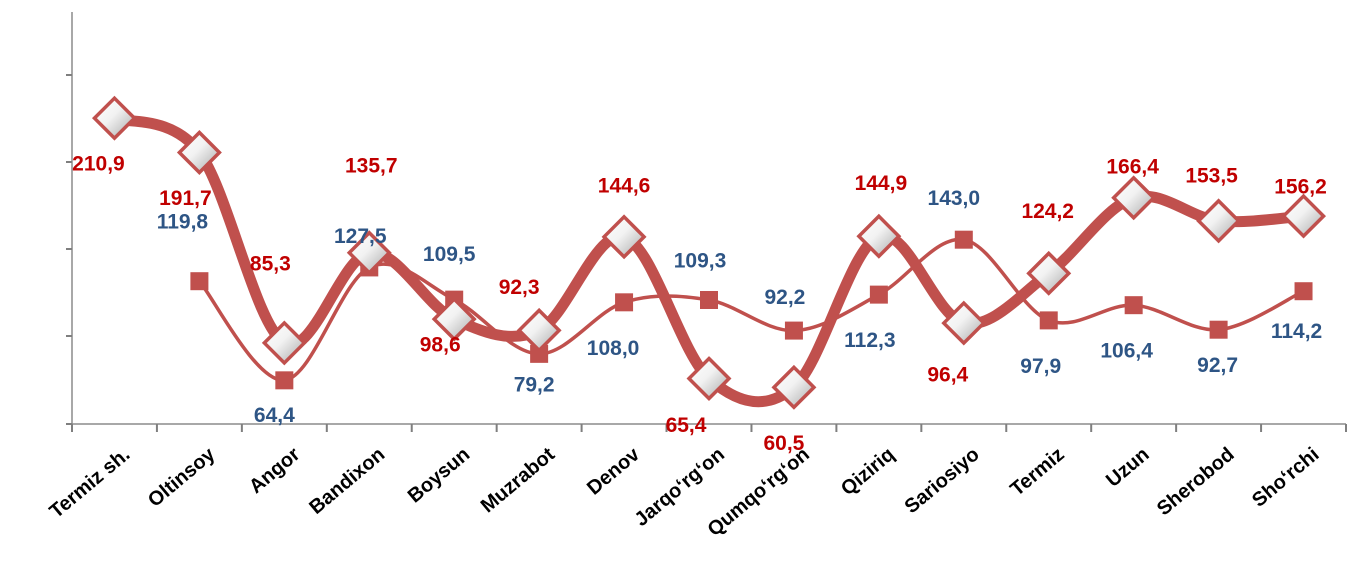  What do you see at coordinates (1300, 187) in the screenshot?
I see `series-1-data-label: 156,2` at bounding box center [1300, 187].